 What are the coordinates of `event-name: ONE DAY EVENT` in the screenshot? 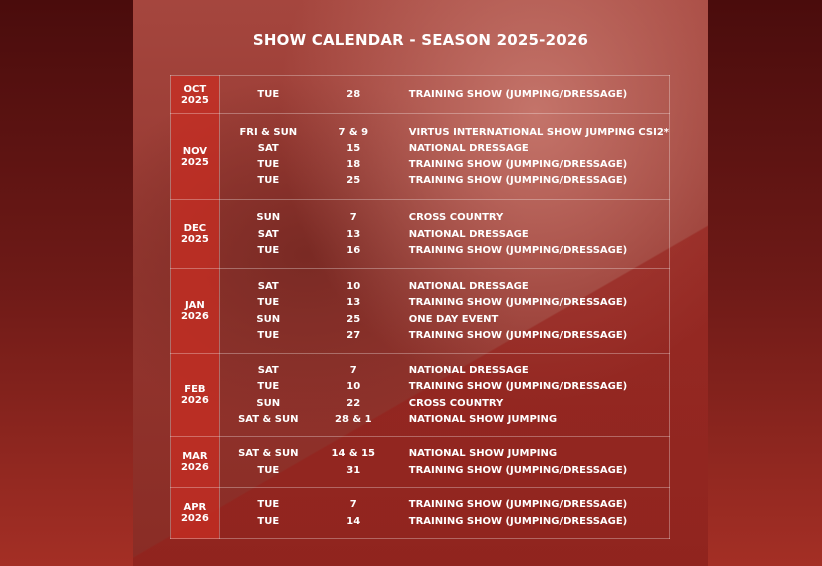 It's located at (453, 319).